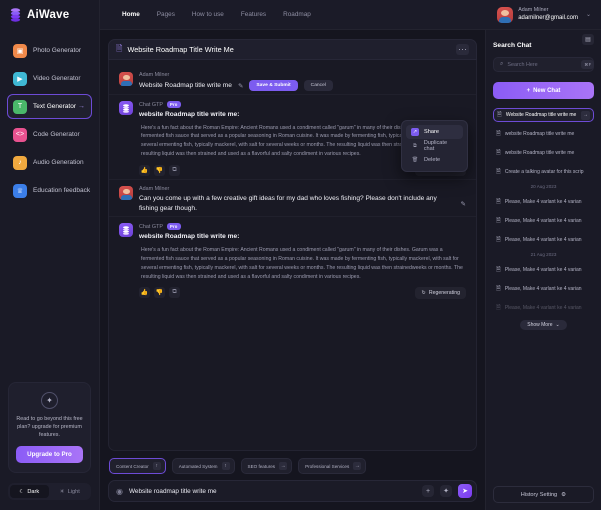  What do you see at coordinates (539, 134) in the screenshot?
I see `list-item-label: website Roadmap title write me` at bounding box center [539, 134].